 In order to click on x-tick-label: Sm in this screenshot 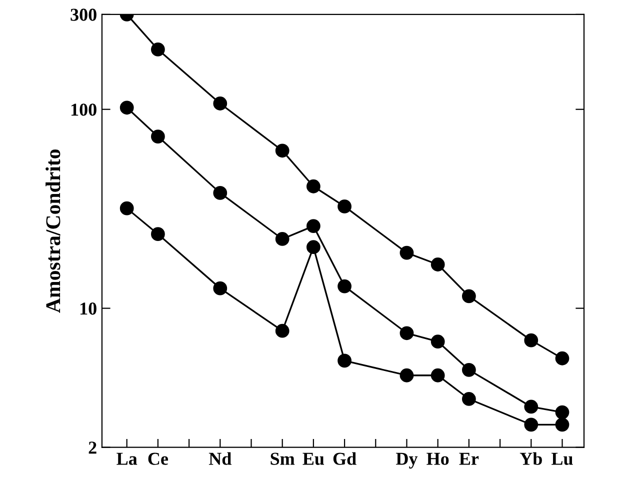, I will do `click(282, 458)`.